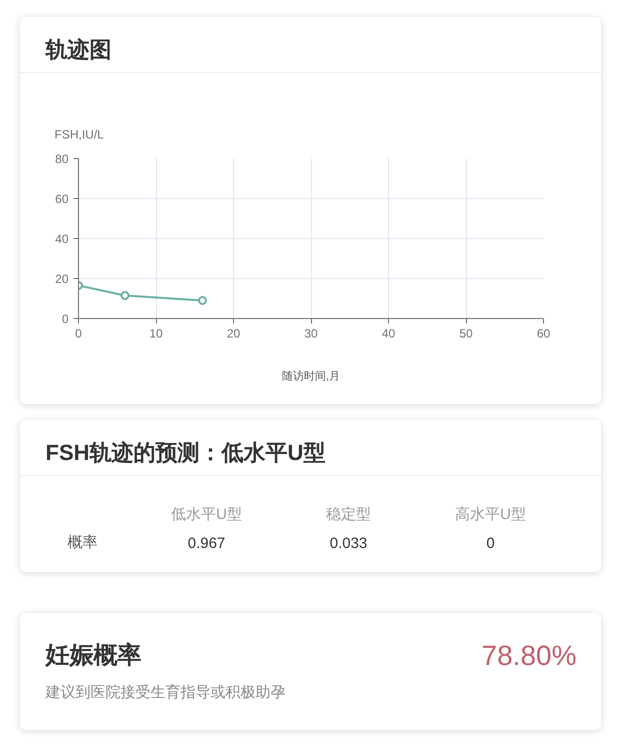  Describe the element at coordinates (490, 514) in the screenshot. I see `category-label: 高水平U型` at that location.